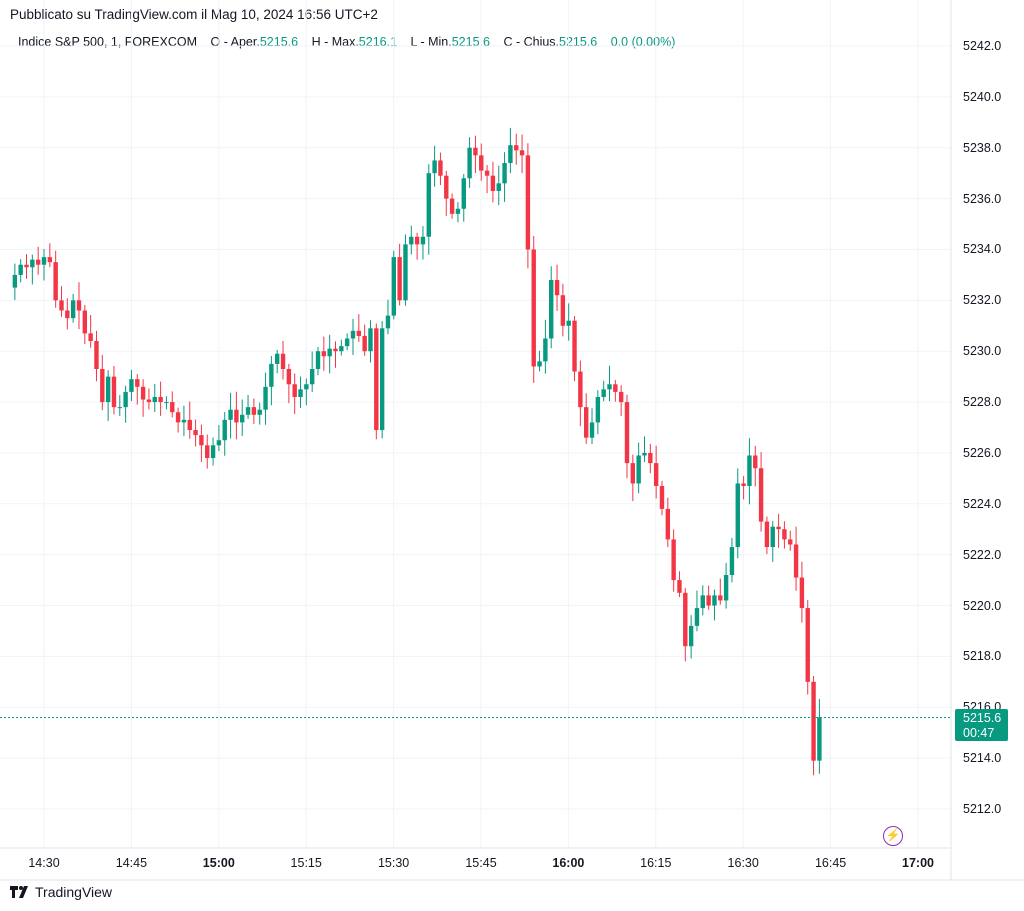 This screenshot has height=911, width=1024. I want to click on y-tick-label: 5232.0, so click(982, 300).